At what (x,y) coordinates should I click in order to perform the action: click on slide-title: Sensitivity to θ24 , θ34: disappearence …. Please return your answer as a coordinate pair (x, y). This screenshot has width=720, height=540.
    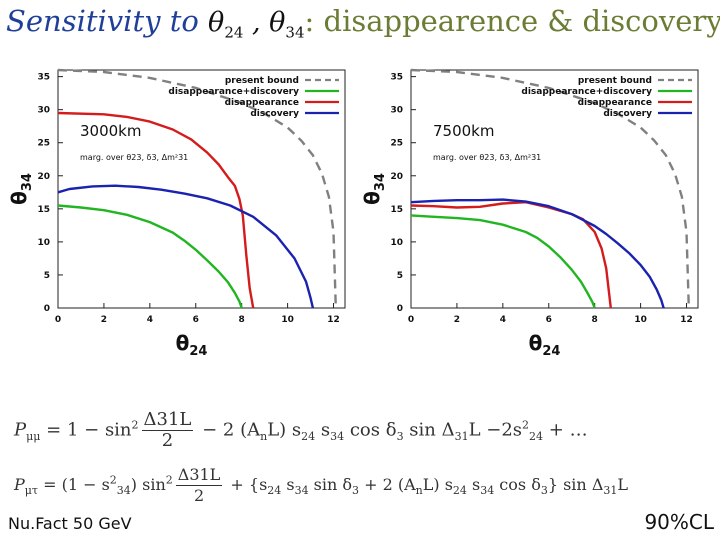
    Looking at the image, I should click on (363, 28).